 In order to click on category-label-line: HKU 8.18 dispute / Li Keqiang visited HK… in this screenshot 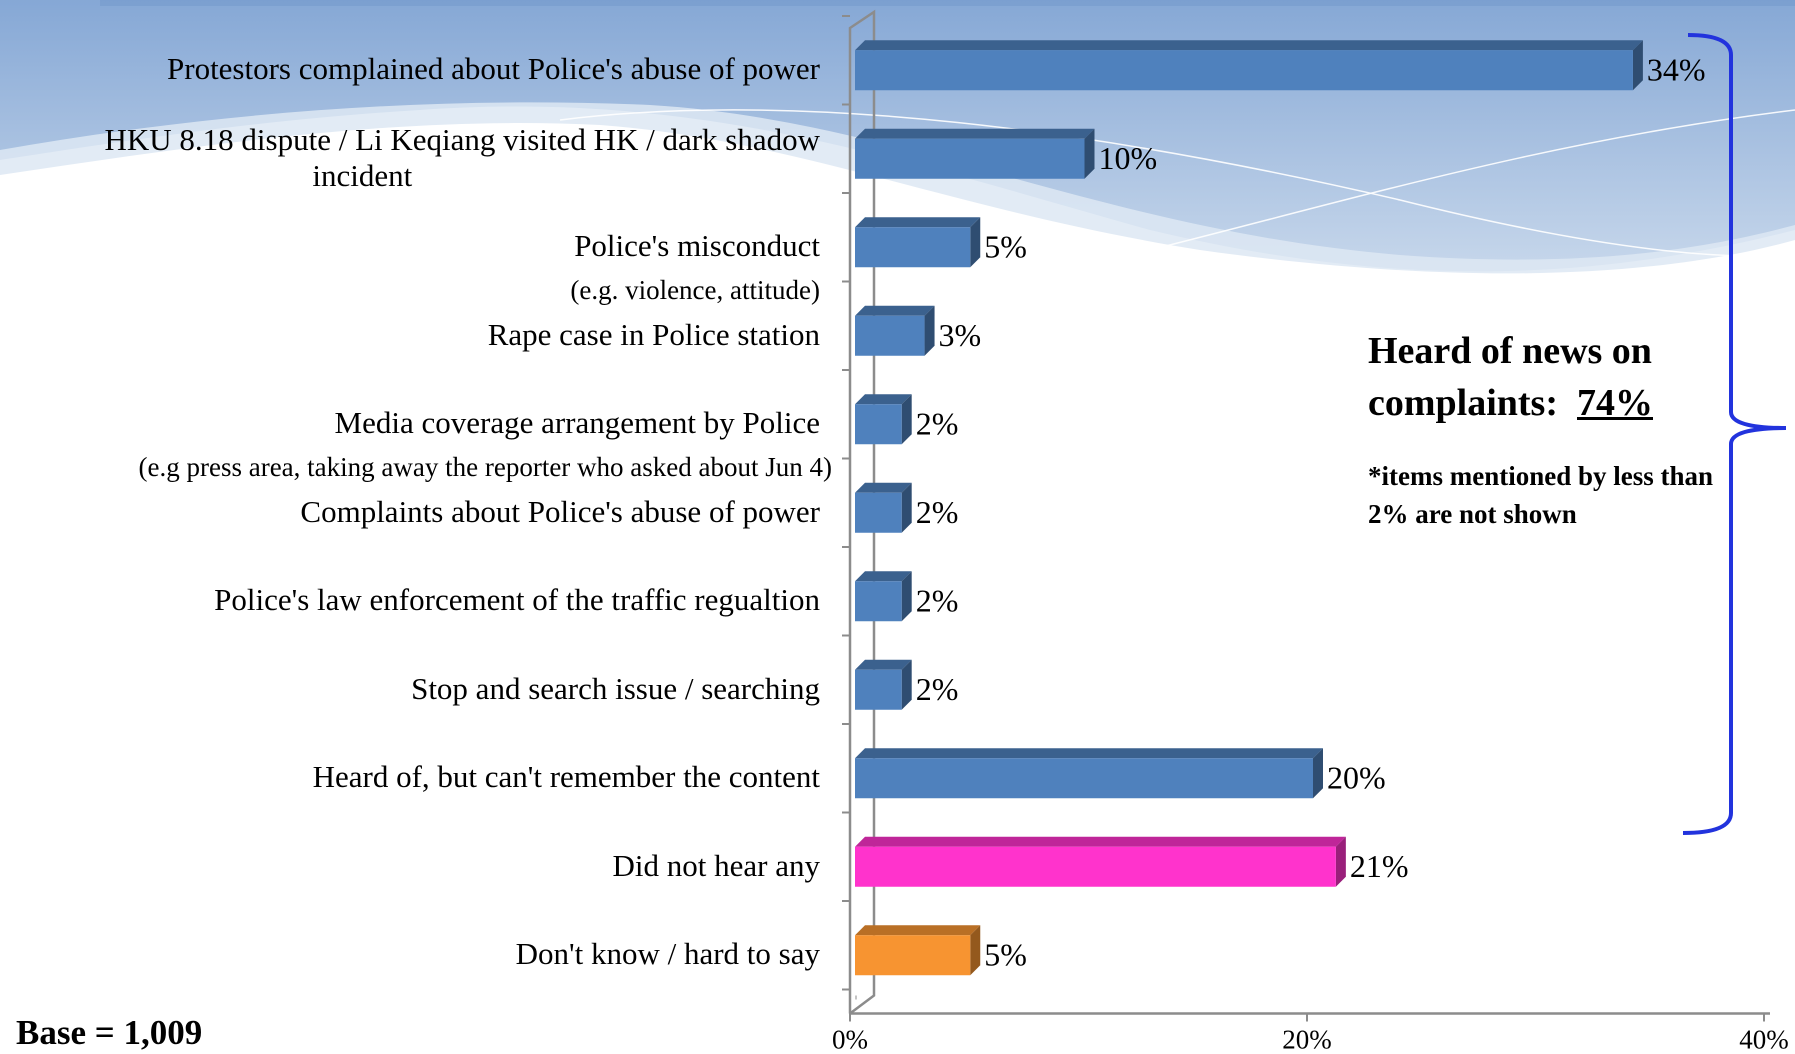, I will do `click(462, 139)`.